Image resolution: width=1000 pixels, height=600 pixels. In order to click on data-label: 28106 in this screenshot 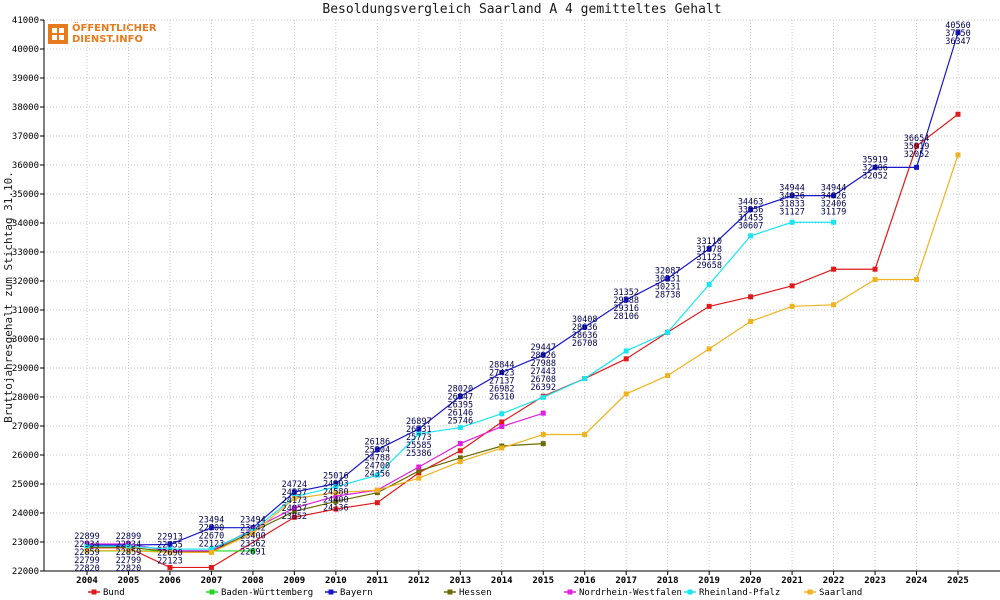, I will do `click(626, 317)`.